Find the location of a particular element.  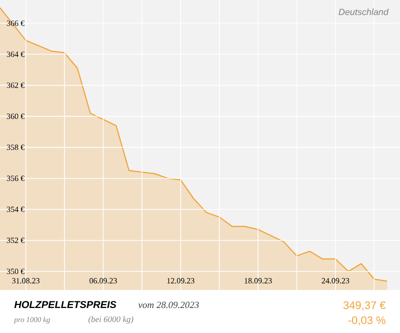

text: 349,37 € is located at coordinates (364, 305).